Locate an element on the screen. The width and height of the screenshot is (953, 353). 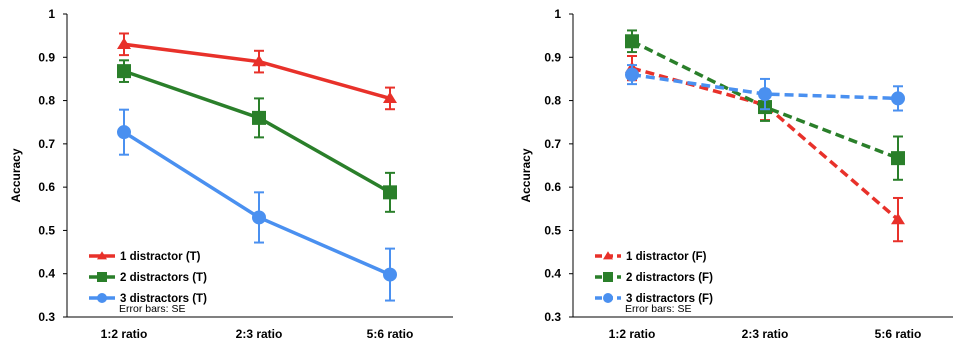
legend-label: 2 distractors (T) is located at coordinates (163, 278).